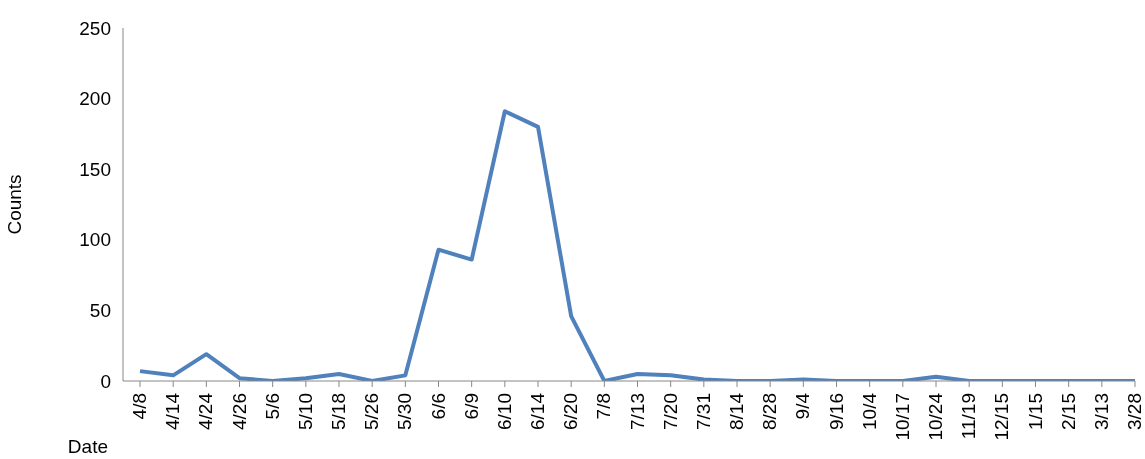  I want to click on x-tick-label: 6/14, so click(537, 411).